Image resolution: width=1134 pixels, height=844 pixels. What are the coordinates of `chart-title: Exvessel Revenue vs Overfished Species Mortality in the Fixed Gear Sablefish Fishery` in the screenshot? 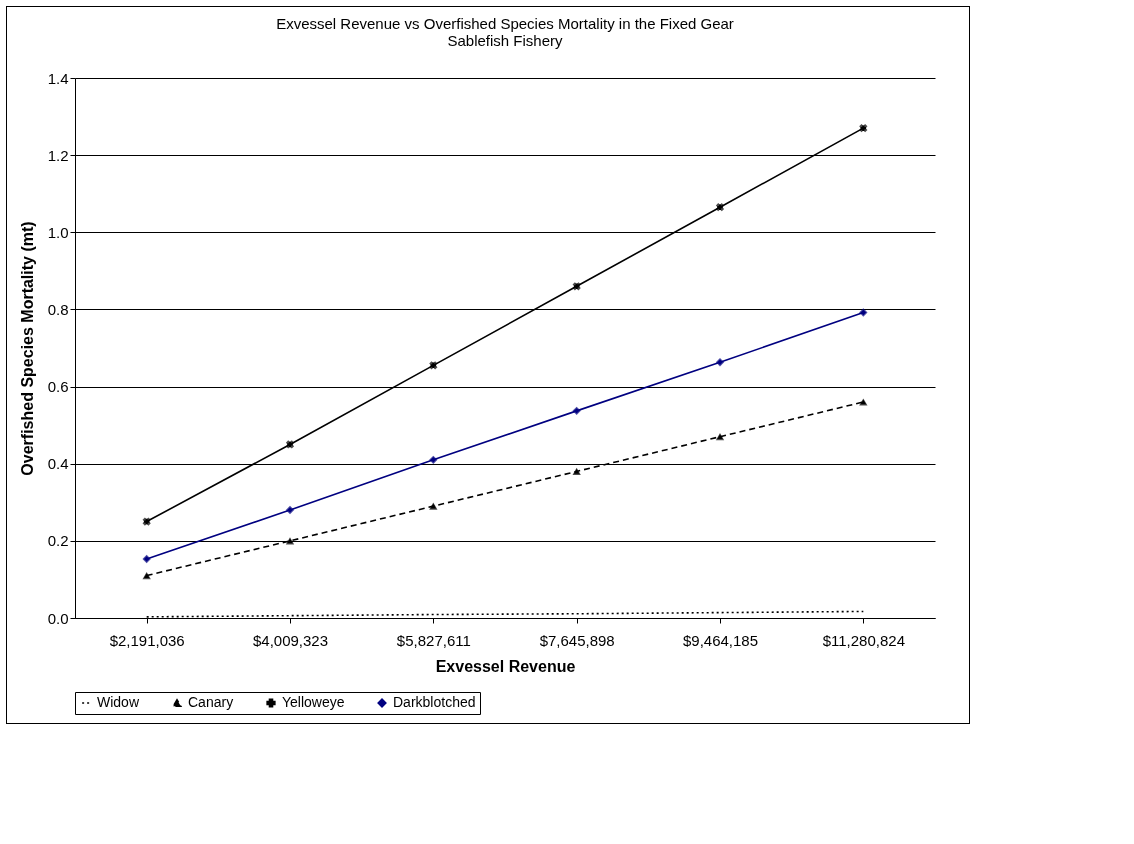 It's located at (505, 32).